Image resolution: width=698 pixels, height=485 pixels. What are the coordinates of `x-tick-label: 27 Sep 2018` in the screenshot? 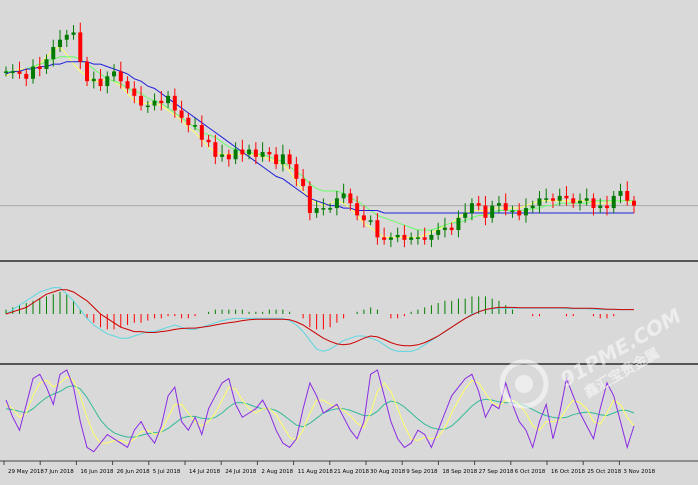 It's located at (496, 472).